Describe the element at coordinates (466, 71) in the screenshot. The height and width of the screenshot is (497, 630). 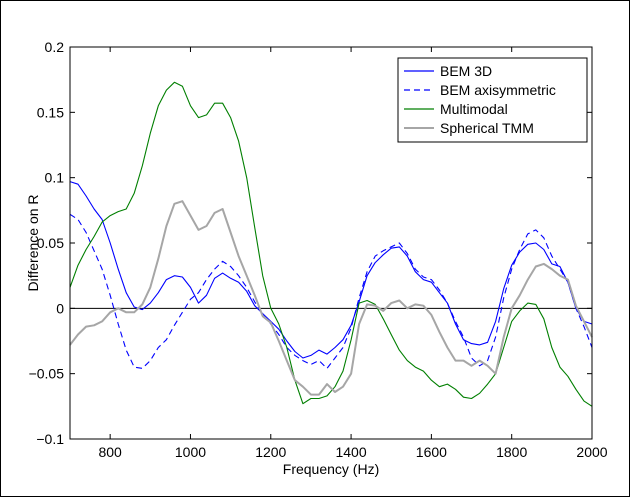
I see `legend-label-1: BEM 3D` at that location.